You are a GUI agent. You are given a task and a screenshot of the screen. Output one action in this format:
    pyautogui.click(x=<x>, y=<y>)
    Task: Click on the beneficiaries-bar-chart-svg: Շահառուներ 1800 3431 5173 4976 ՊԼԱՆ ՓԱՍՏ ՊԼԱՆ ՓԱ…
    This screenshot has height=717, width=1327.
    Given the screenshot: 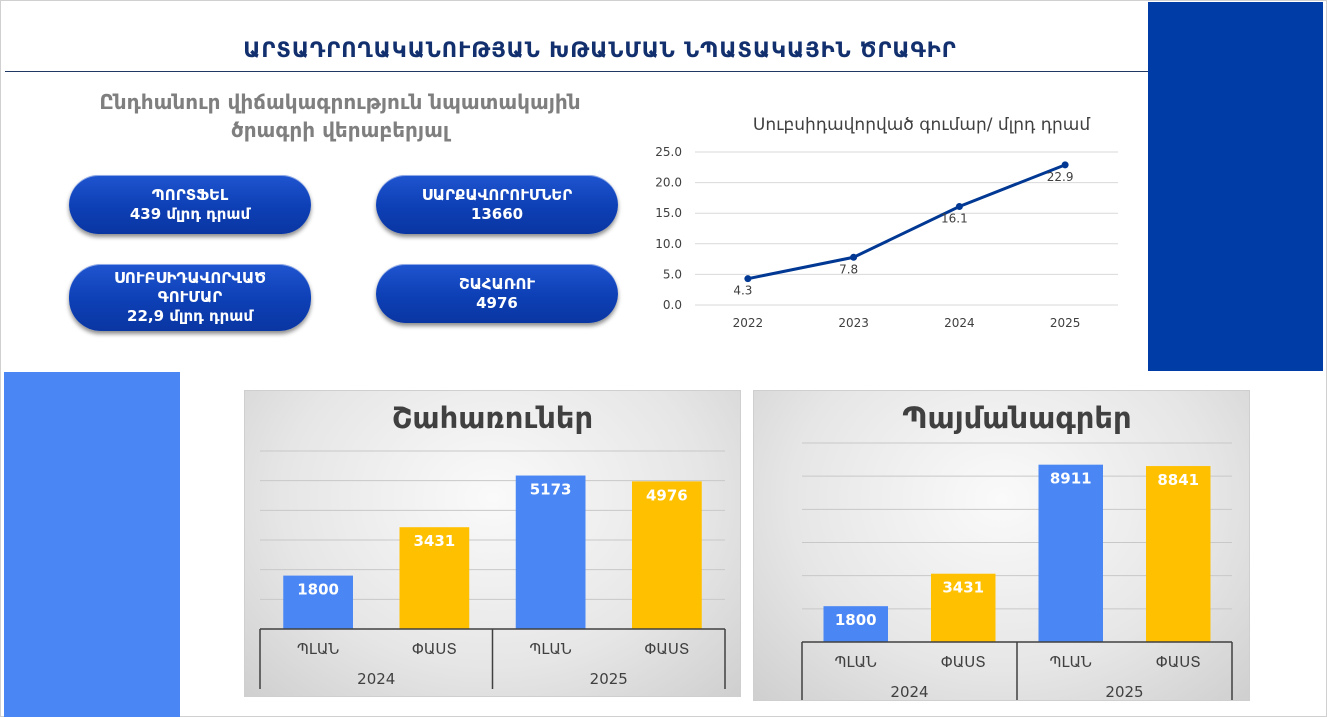 What is the action you would take?
    pyautogui.click(x=492, y=545)
    